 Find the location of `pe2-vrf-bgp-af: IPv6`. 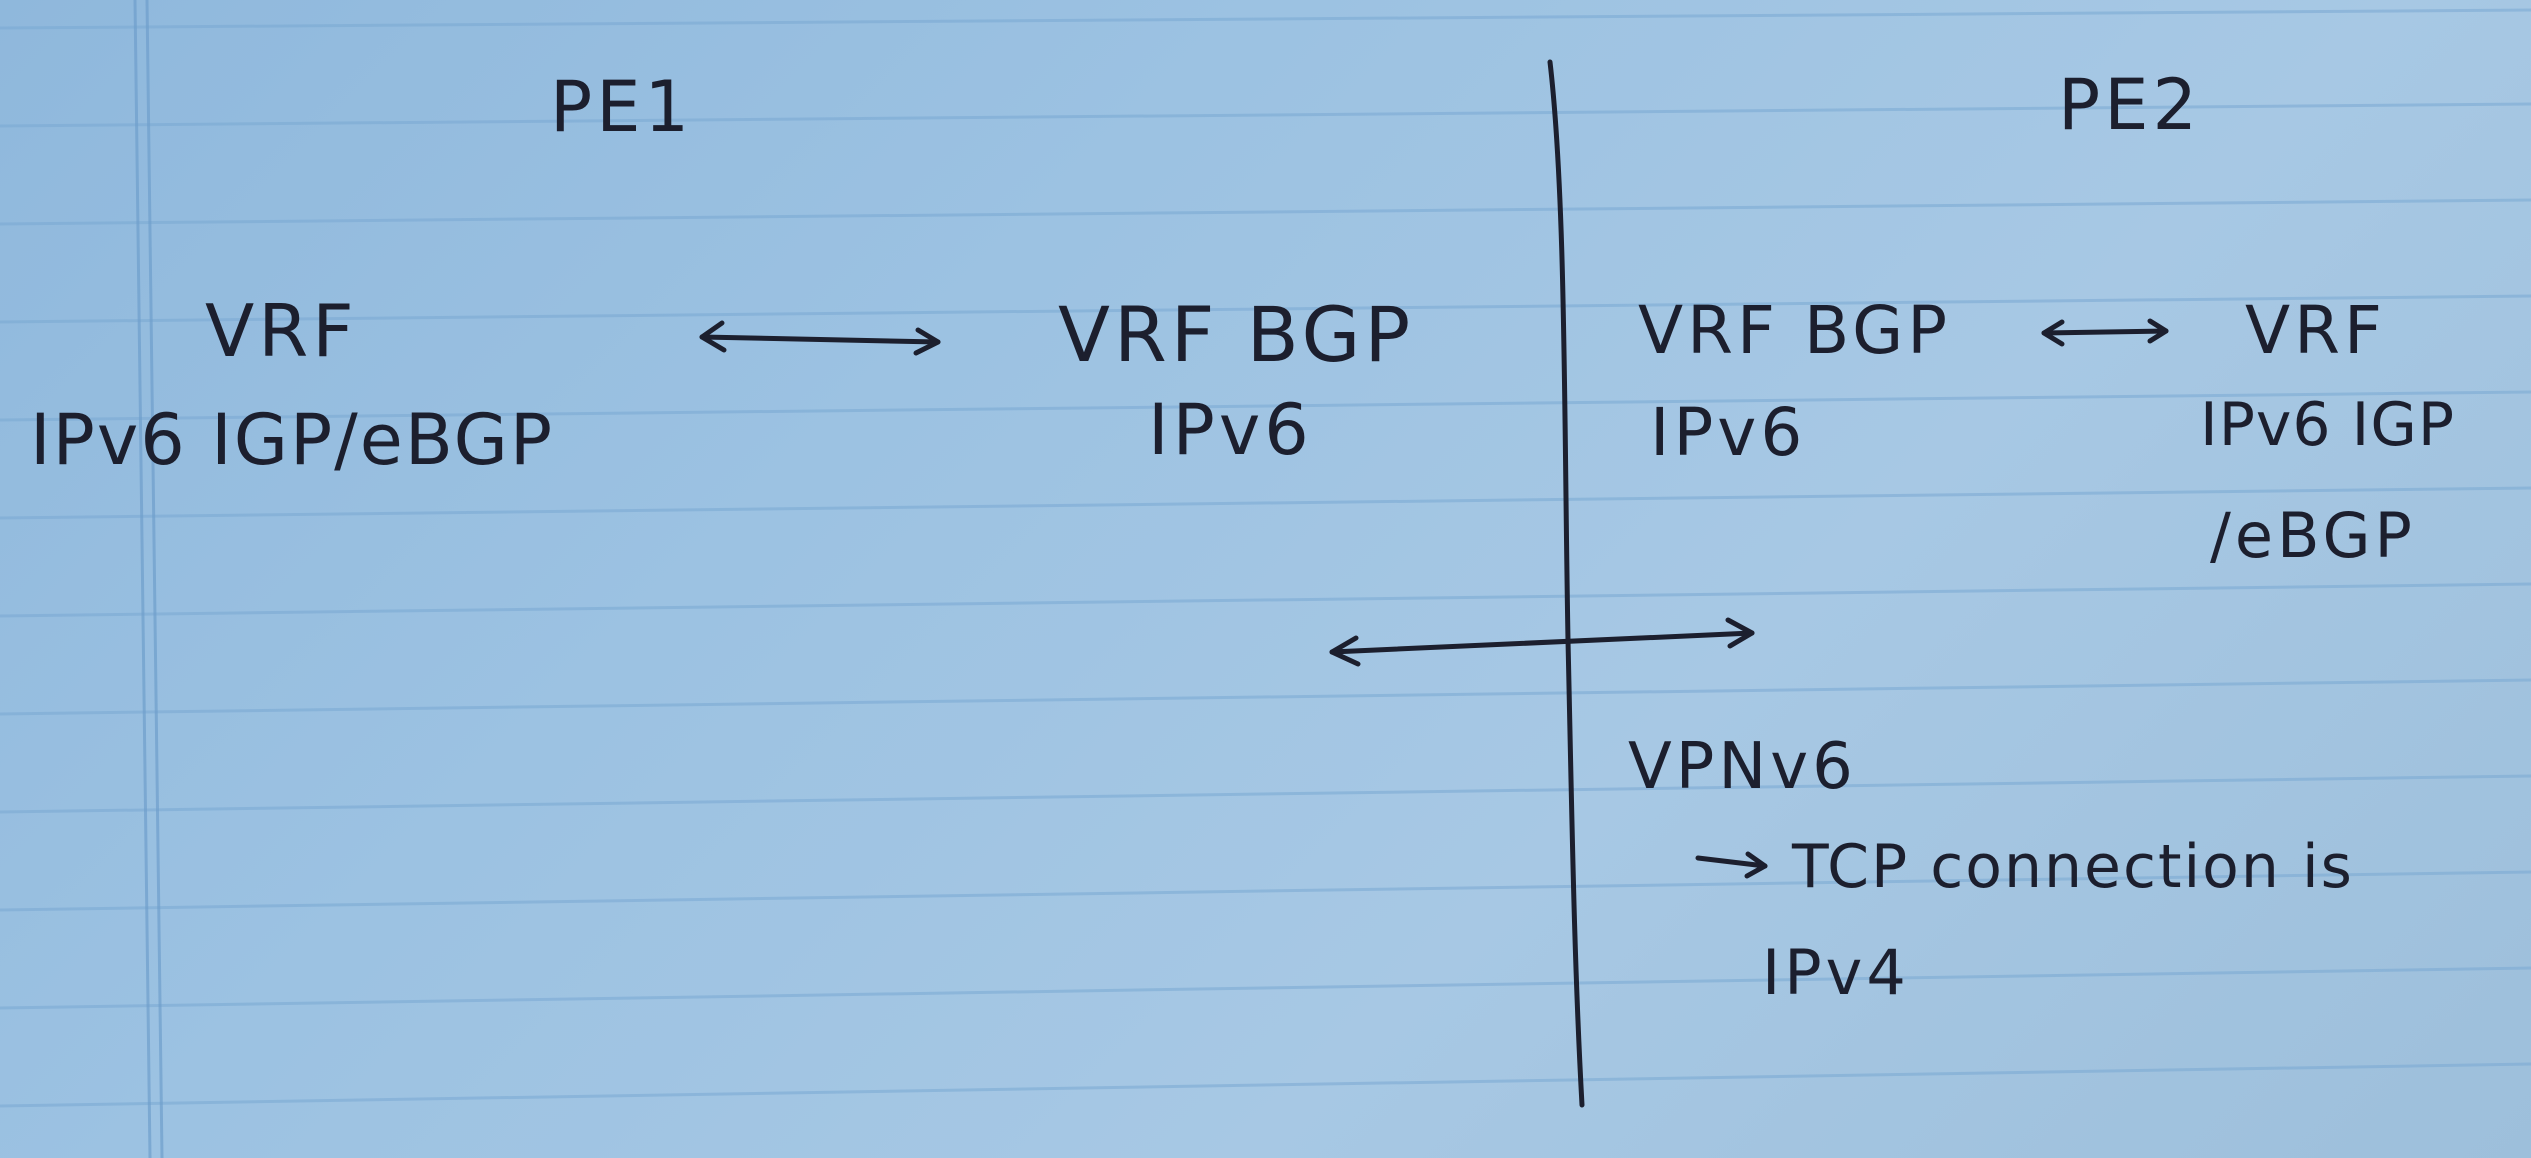

pe2-vrf-bgp-af: IPv6 is located at coordinates (1728, 432).